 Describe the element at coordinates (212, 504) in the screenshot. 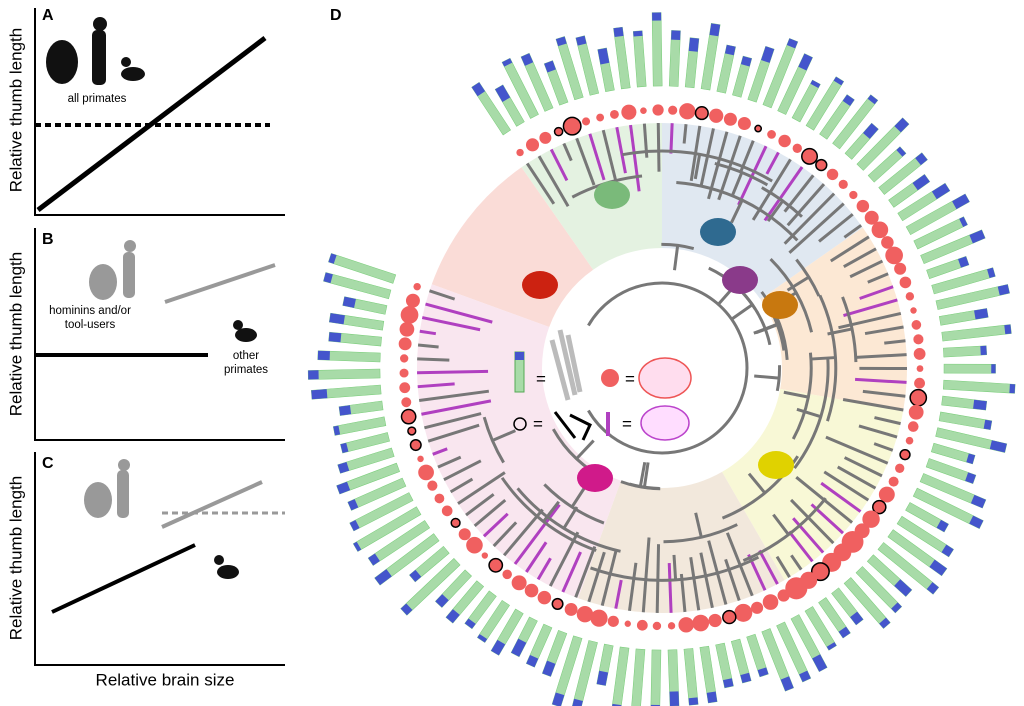

I see `tool-user-line` at that location.